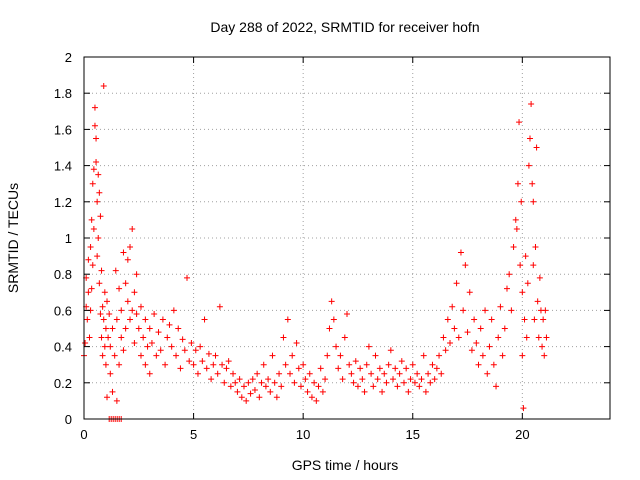 The image size is (640, 480). Describe the element at coordinates (68, 419) in the screenshot. I see `y-tick-label: 0` at that location.